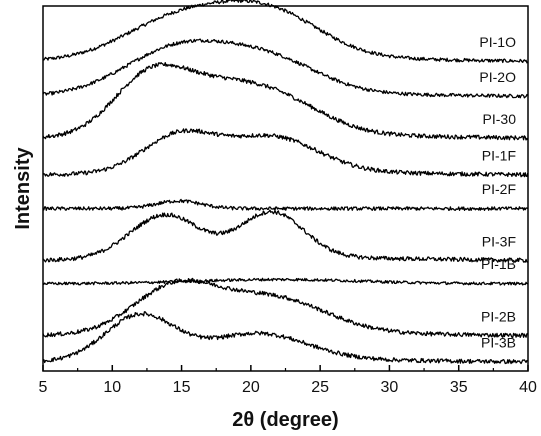 This screenshot has height=436, width=541. I want to click on x-tick-label: 35, so click(459, 387).